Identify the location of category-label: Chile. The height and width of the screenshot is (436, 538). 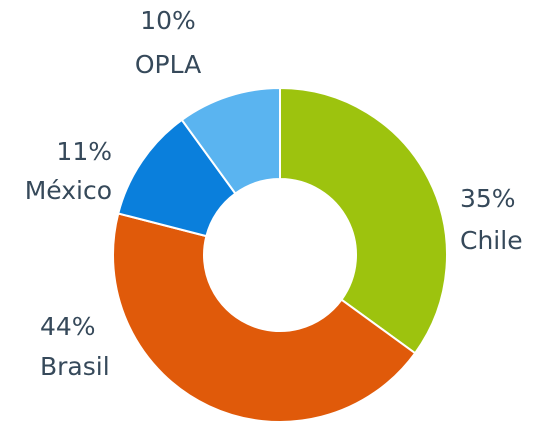
(491, 240).